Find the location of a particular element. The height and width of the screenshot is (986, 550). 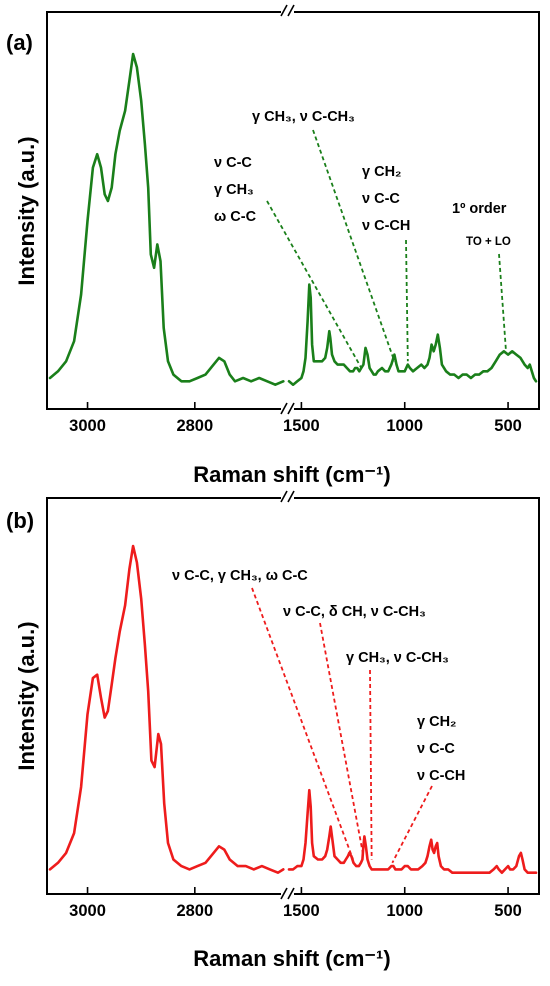

panel-b-annot-3-line-1: γ CH₃, ν C-CH₃ is located at coordinates (397, 658).